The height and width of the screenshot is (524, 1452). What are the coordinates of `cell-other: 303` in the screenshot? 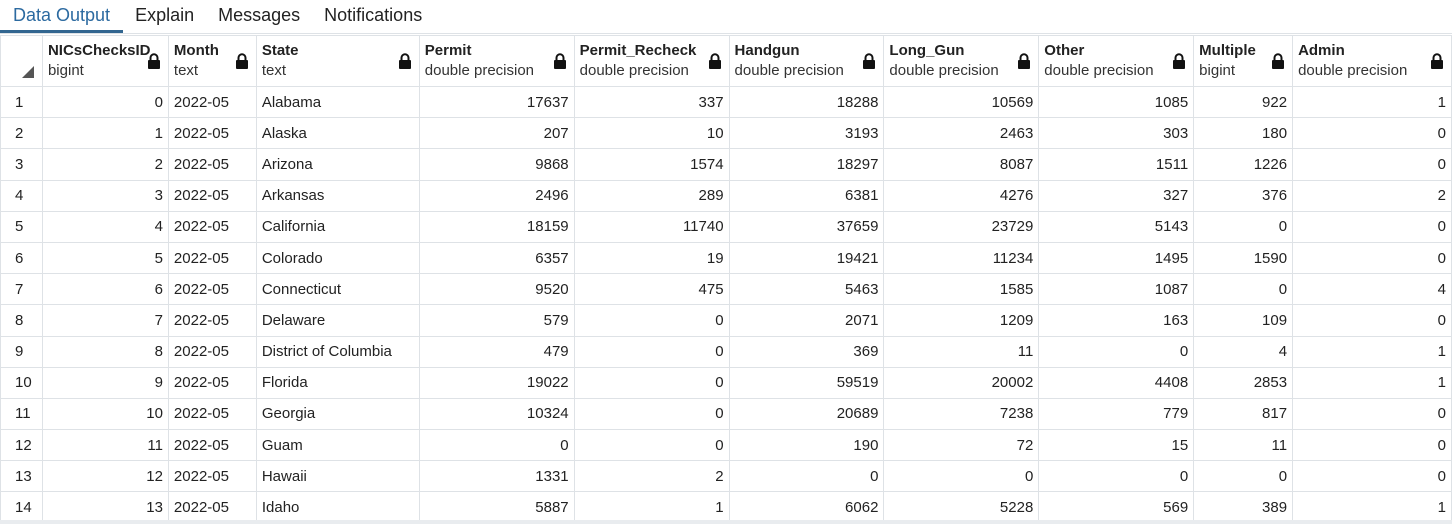 It's located at (1116, 133).